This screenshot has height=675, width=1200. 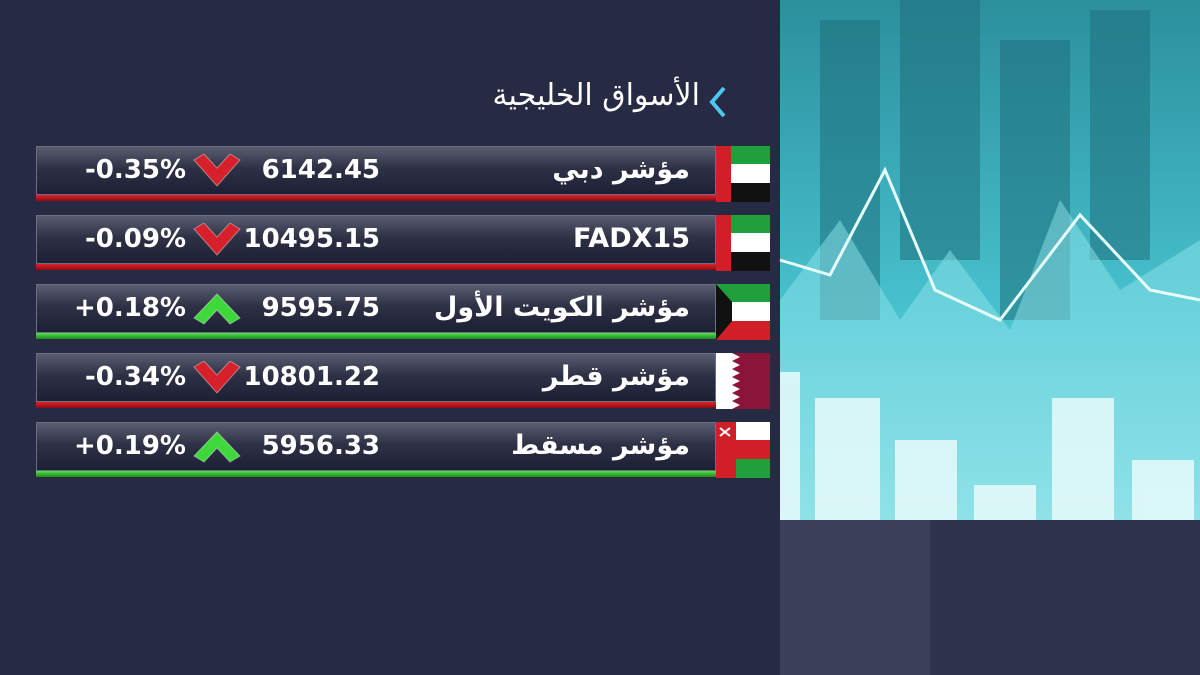 I want to click on index-change: +0.19%, so click(x=130, y=446).